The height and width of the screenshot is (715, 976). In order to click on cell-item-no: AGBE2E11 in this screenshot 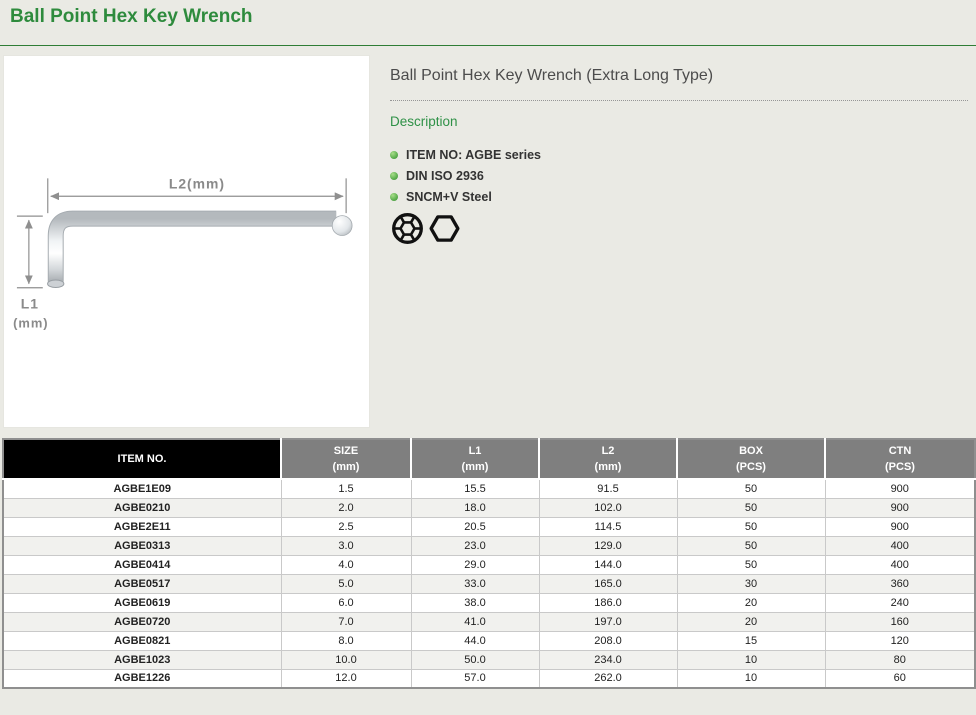, I will do `click(142, 526)`.